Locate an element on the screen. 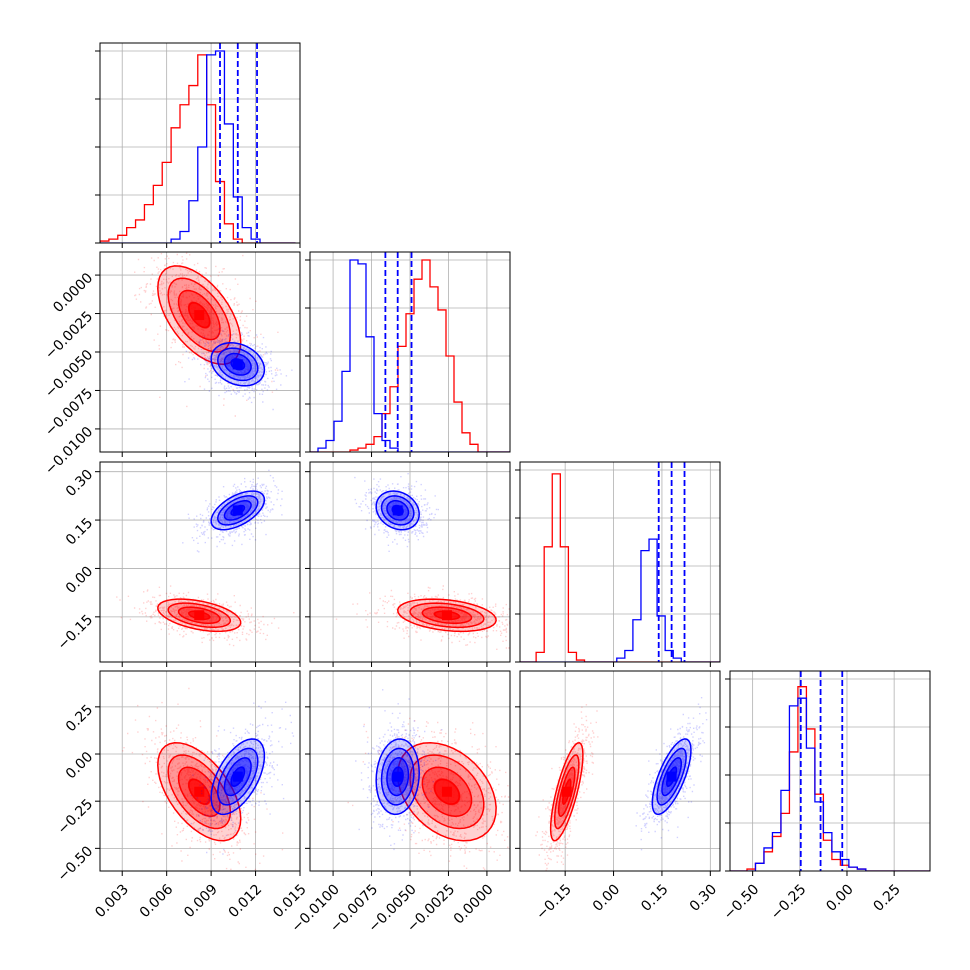 This screenshot has height=970, width=970. x-tick-label: −0.15 is located at coordinates (554, 902).